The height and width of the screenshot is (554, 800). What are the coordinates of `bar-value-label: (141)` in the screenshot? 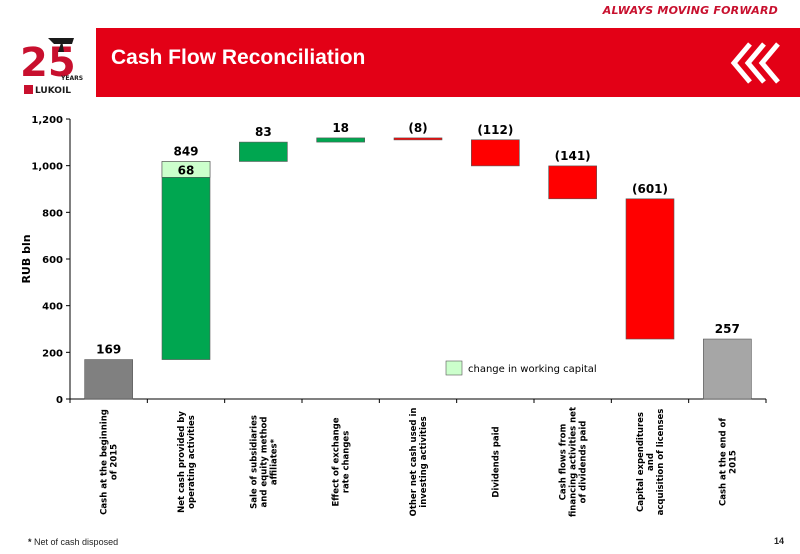 It's located at (573, 156).